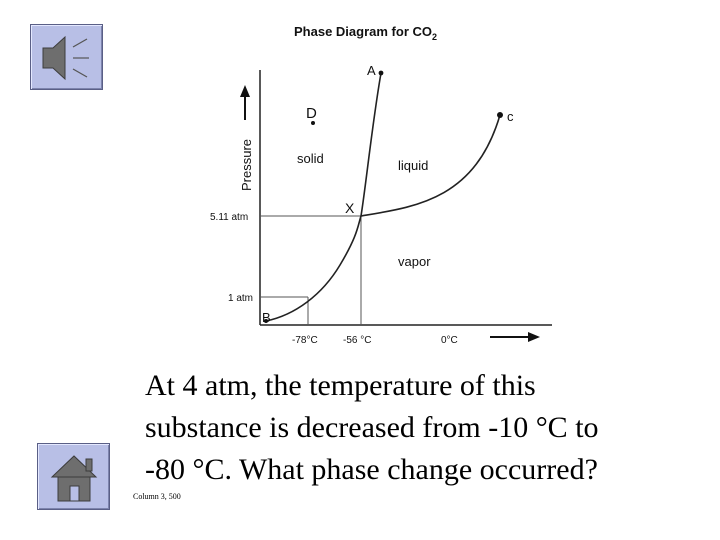  Describe the element at coordinates (500, 115) in the screenshot. I see `point-c-marker` at that location.